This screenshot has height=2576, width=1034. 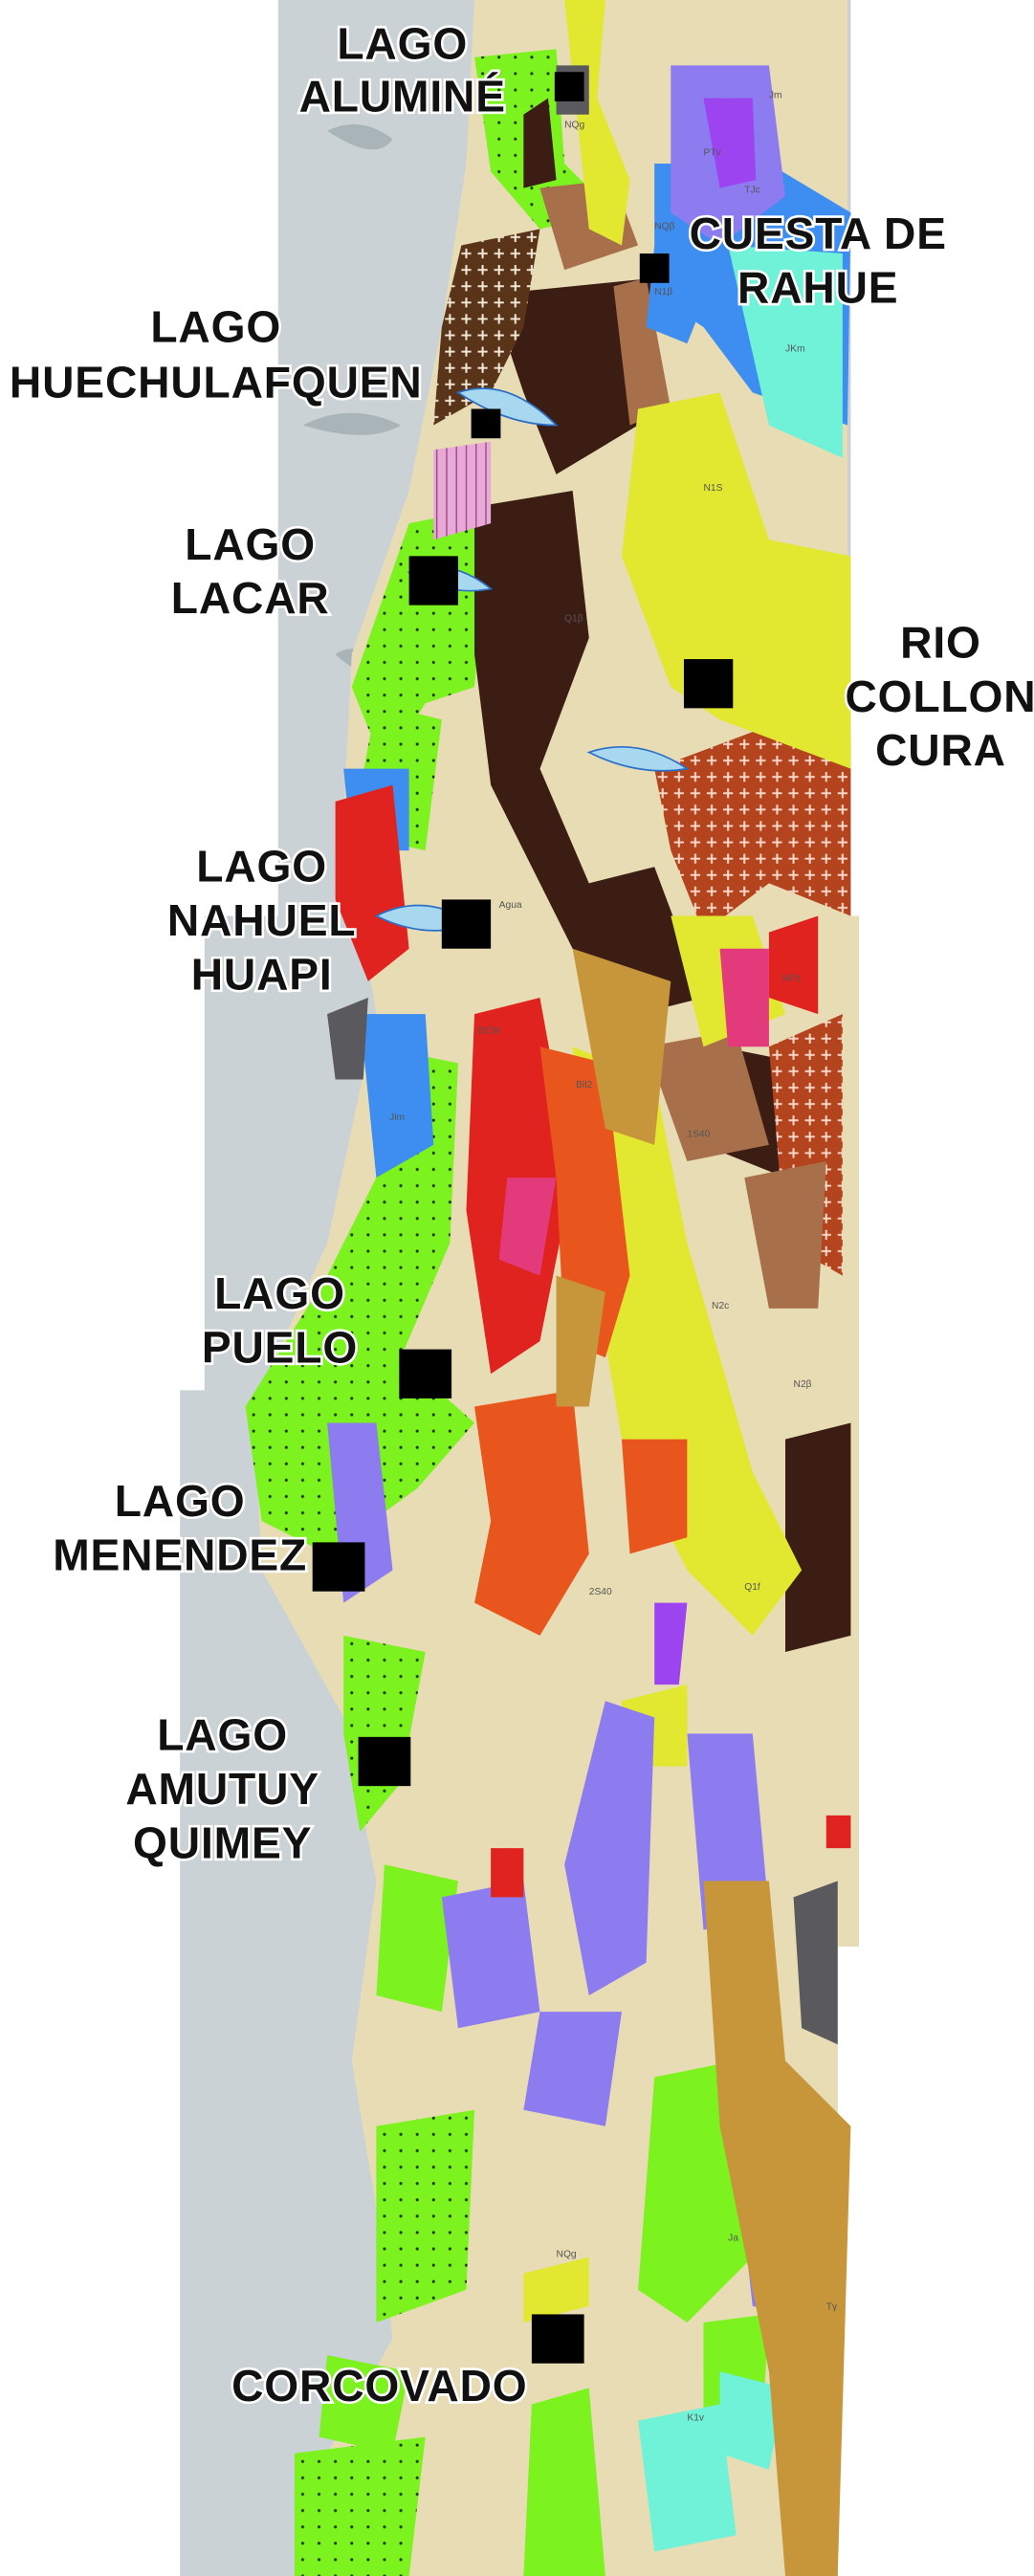 What do you see at coordinates (664, 226) in the screenshot?
I see `unit-label: NQβ` at bounding box center [664, 226].